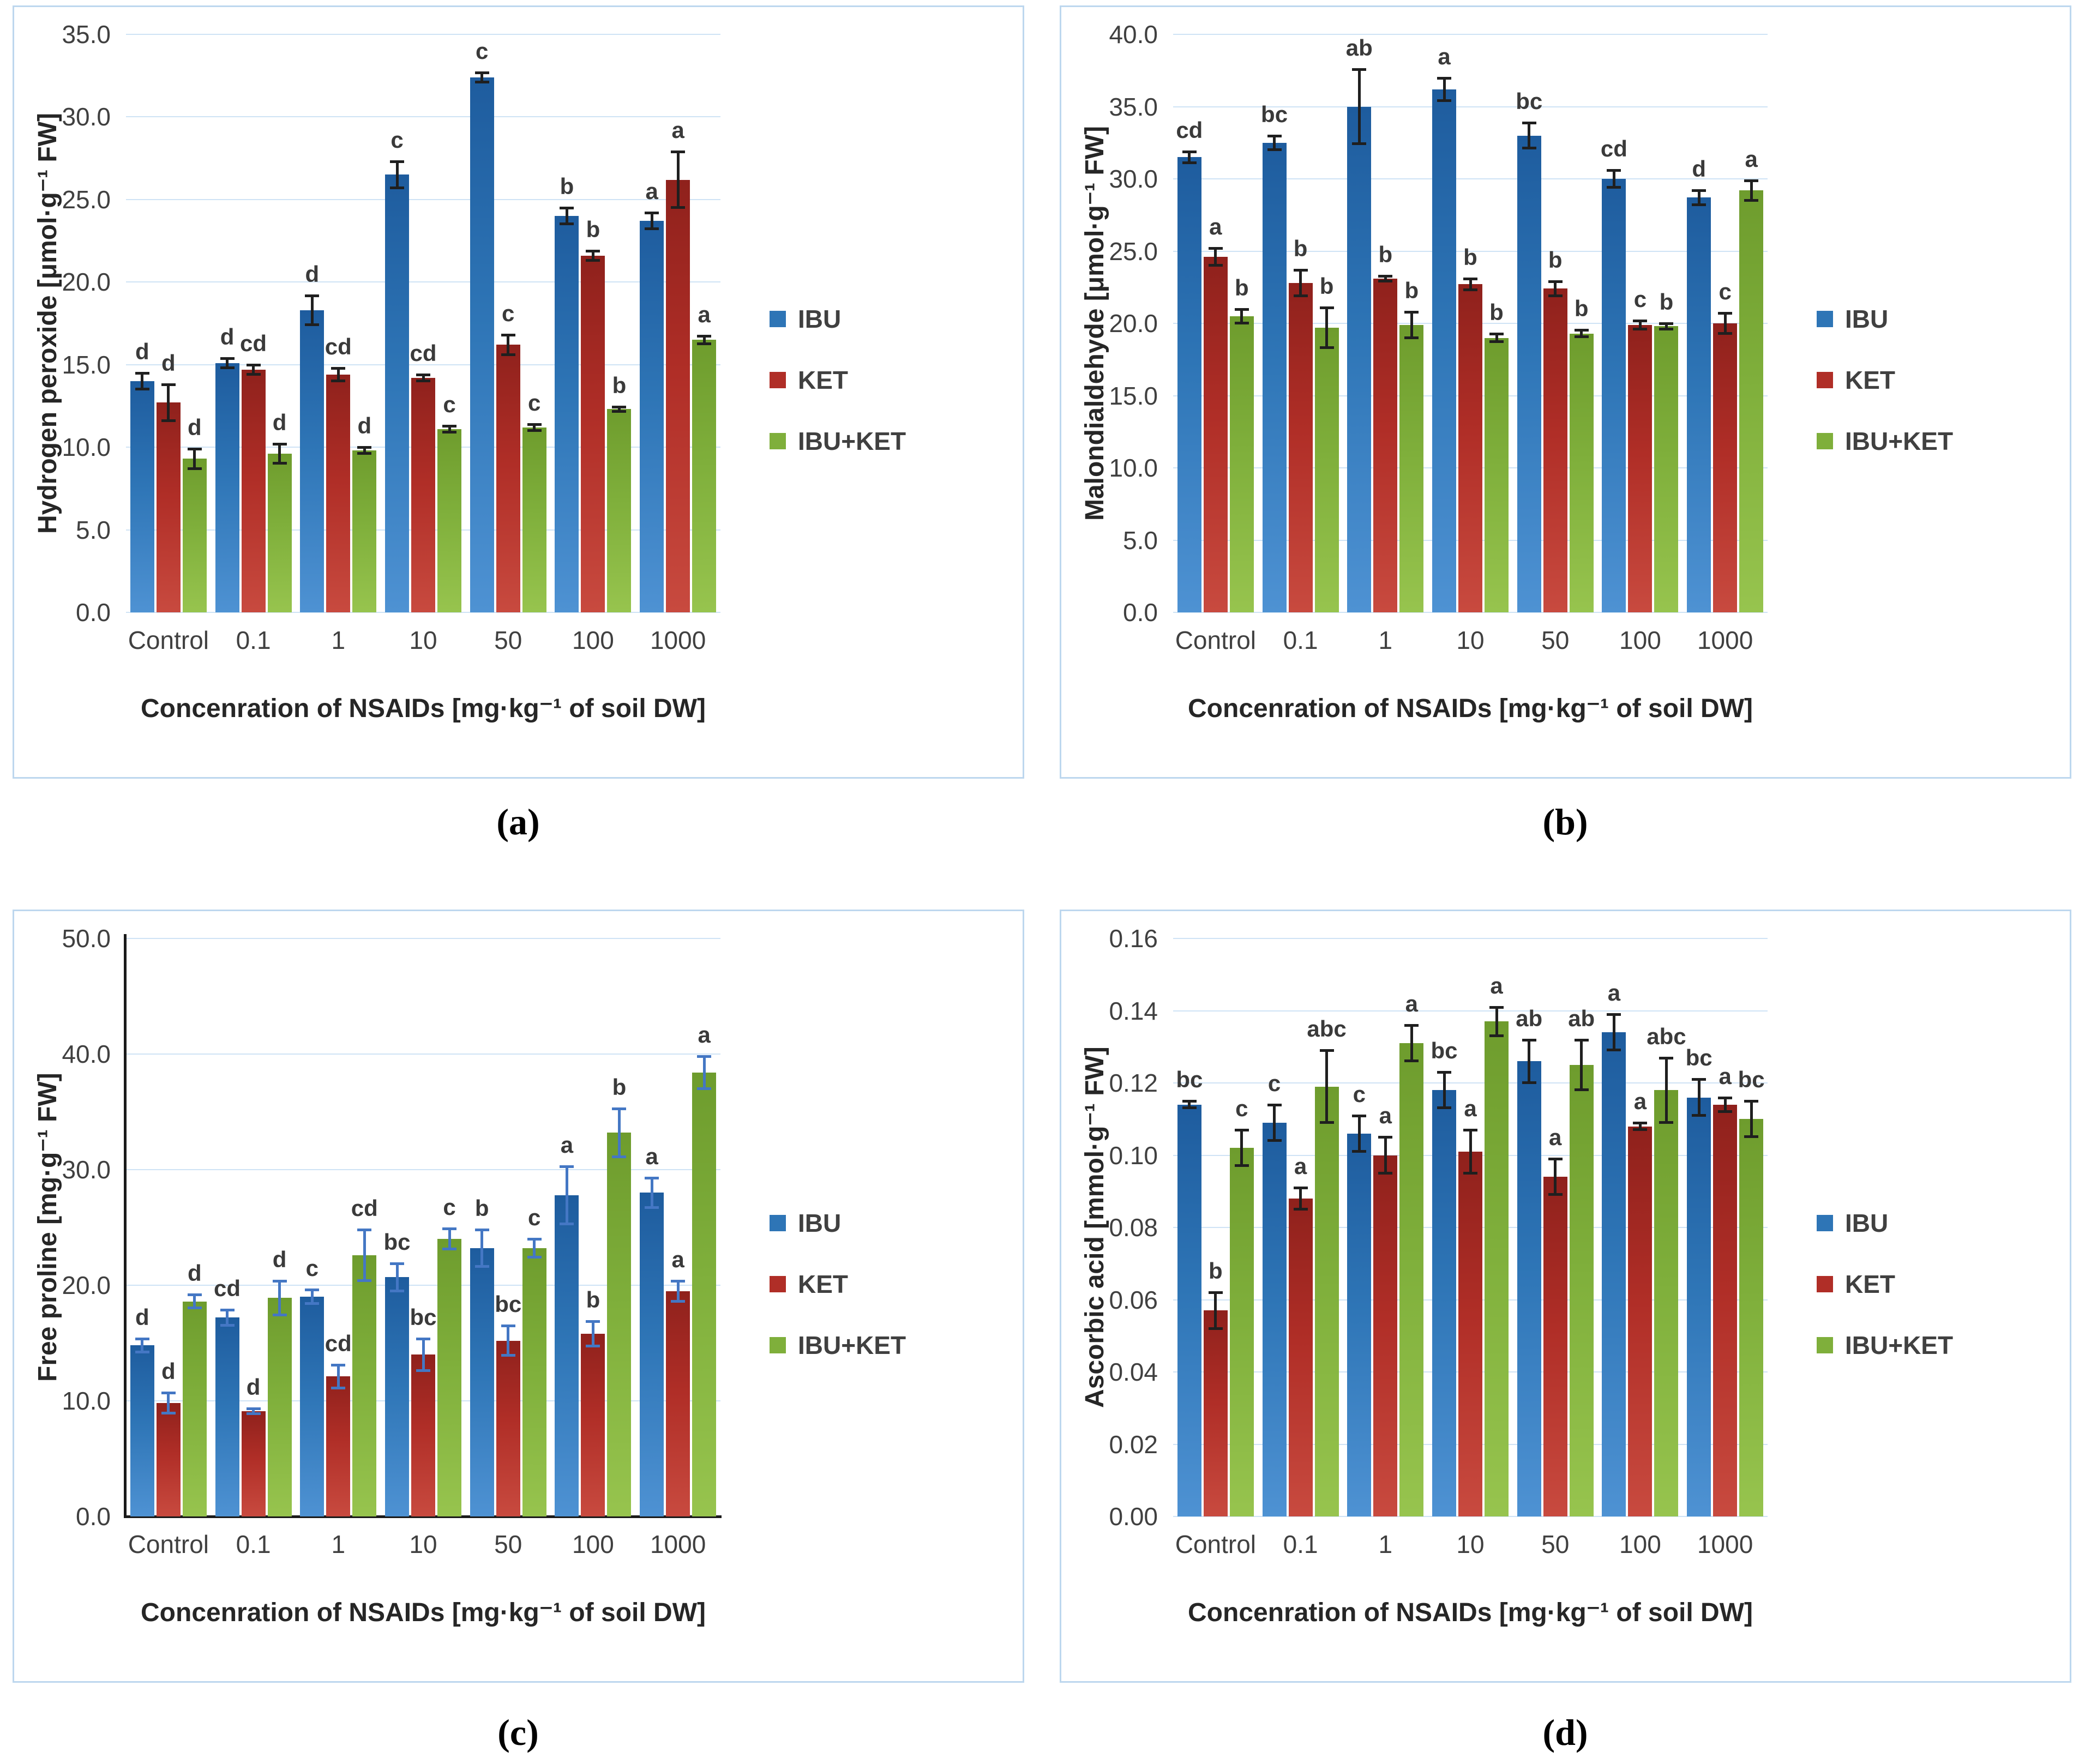  I want to click on legend-swatch-ket, so click(1825, 380).